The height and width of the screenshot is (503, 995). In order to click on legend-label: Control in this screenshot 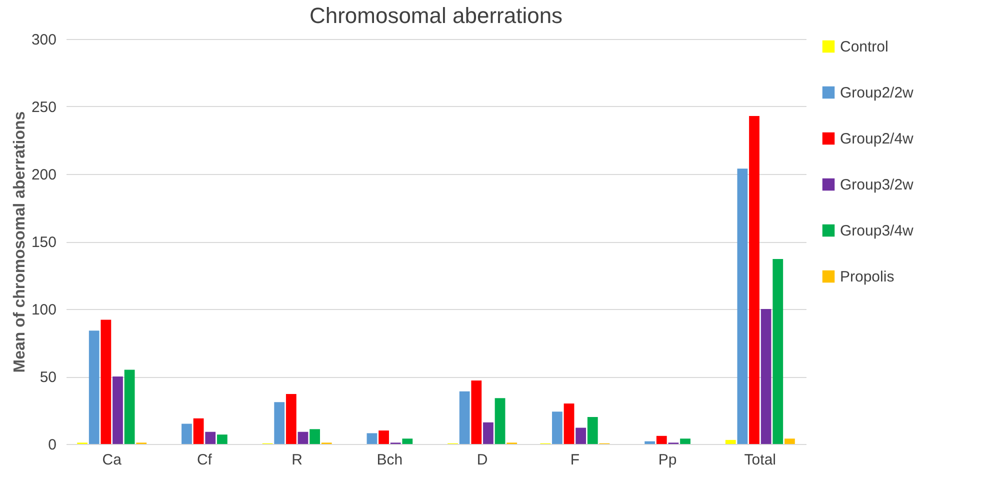, I will do `click(864, 47)`.